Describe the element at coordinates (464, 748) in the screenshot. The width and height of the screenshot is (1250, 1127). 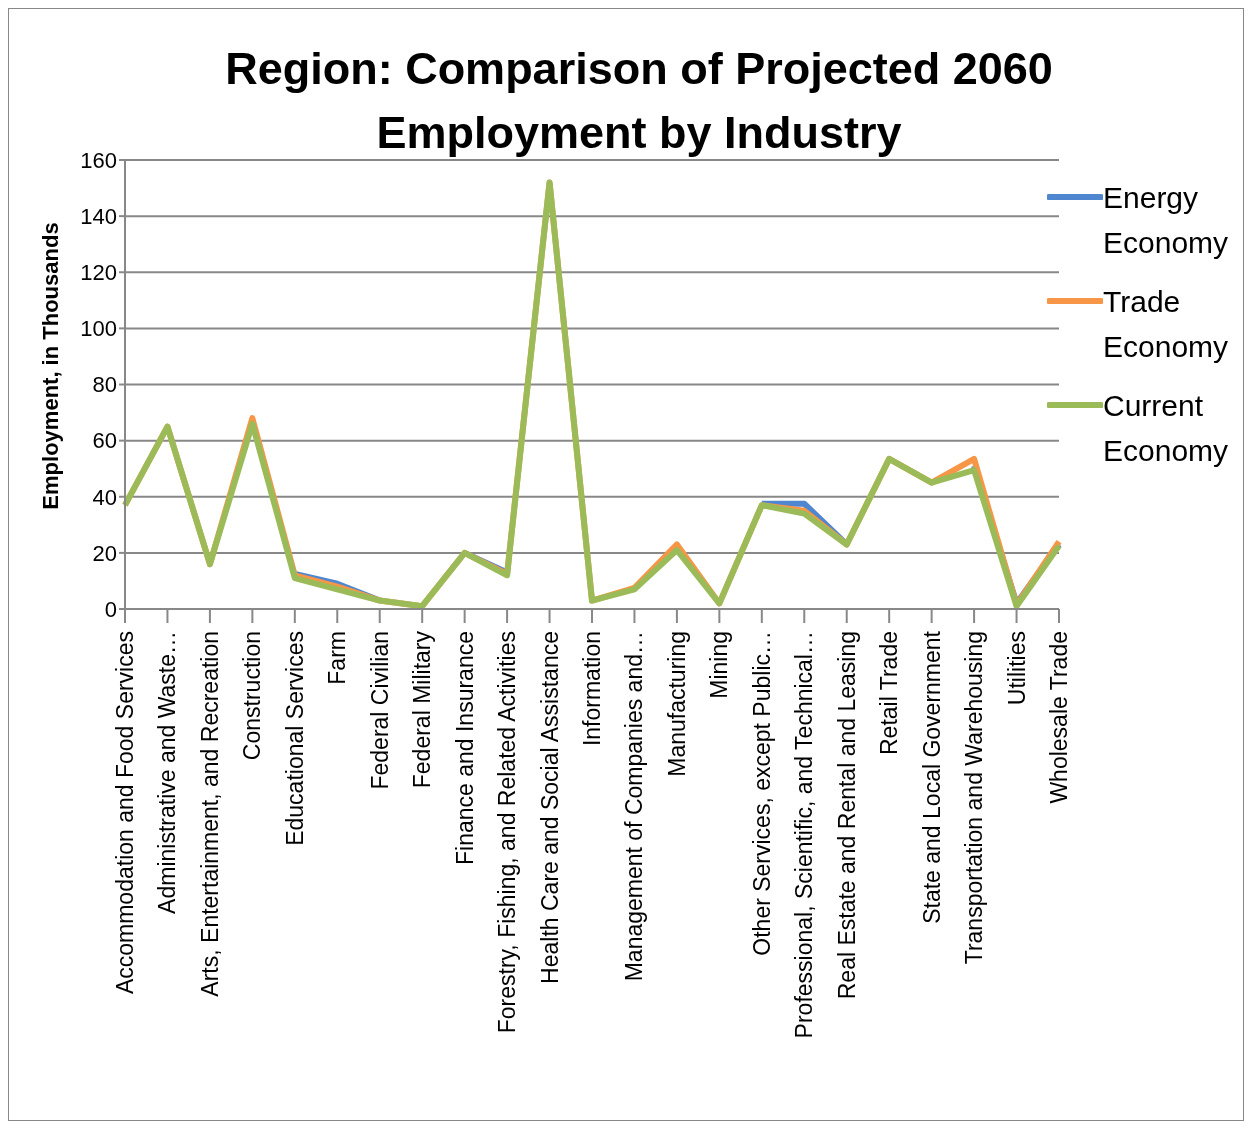
I see `x-tick-label: Finance and Insurance` at that location.